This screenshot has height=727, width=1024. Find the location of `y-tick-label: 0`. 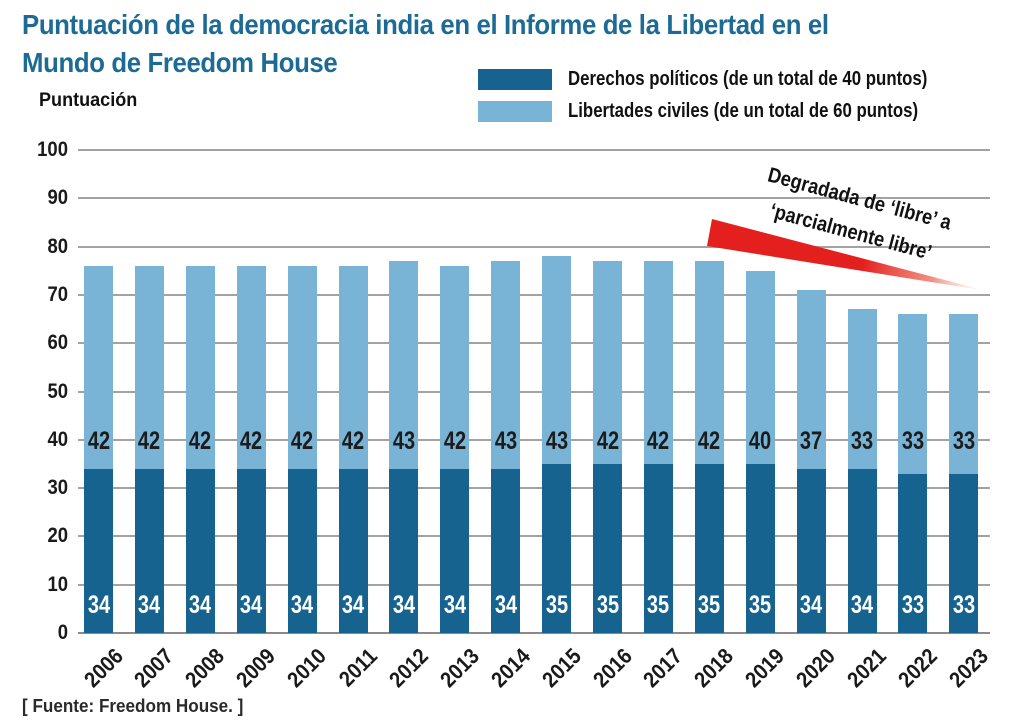

y-tick-label: 0 is located at coordinates (62, 632).